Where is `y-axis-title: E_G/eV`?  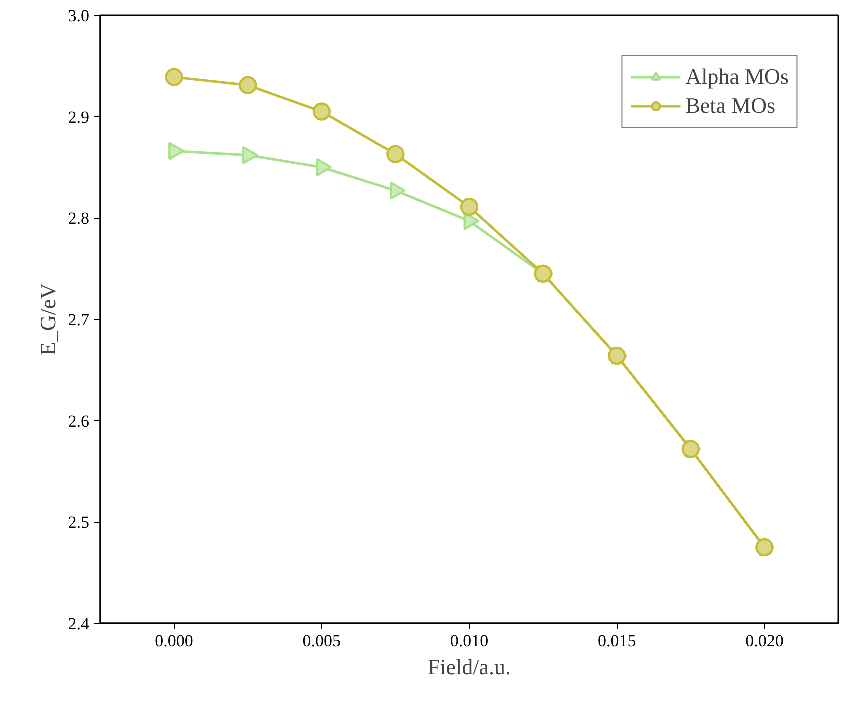 y-axis-title: E_G/eV is located at coordinates (47, 319).